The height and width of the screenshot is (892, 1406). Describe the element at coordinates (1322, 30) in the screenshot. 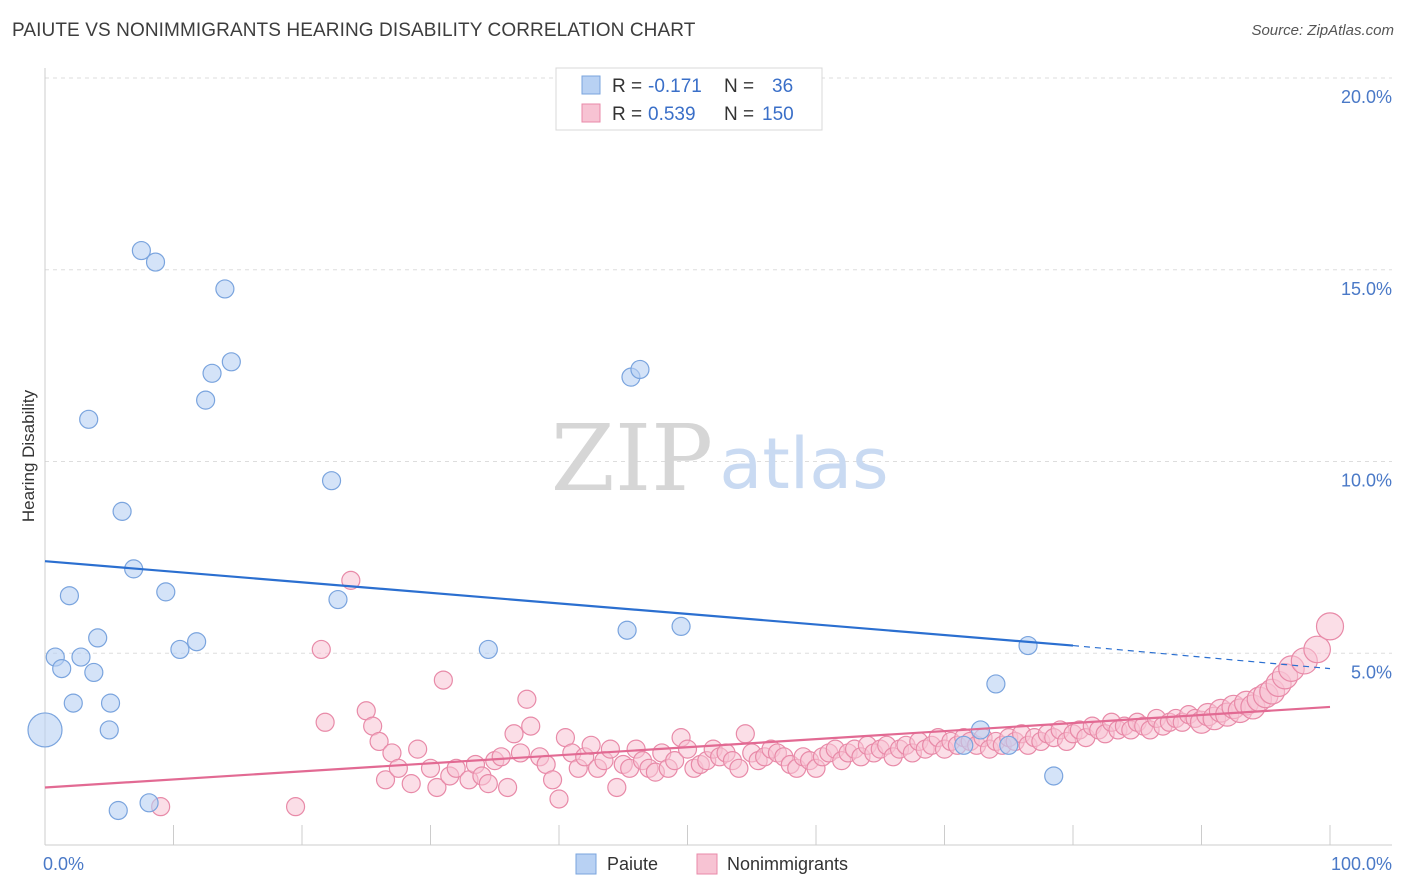

I see `source-label: Source: ZipAtlas.com` at that location.